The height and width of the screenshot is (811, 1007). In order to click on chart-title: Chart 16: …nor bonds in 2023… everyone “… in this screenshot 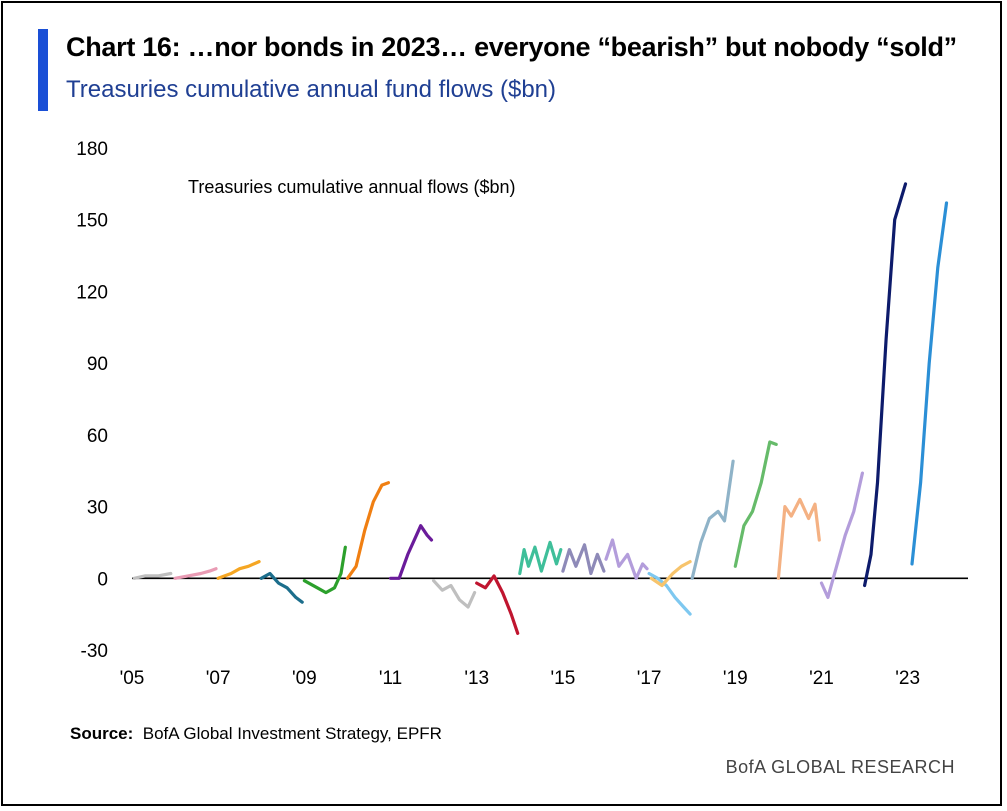, I will do `click(511, 47)`.